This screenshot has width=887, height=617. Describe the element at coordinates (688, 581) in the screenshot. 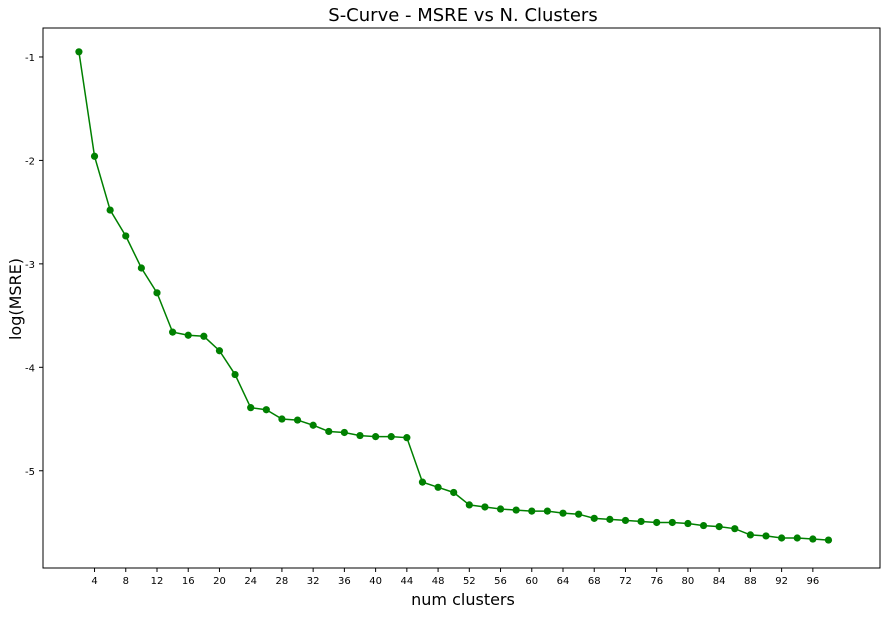

I see `x-tick-label: 80` at that location.